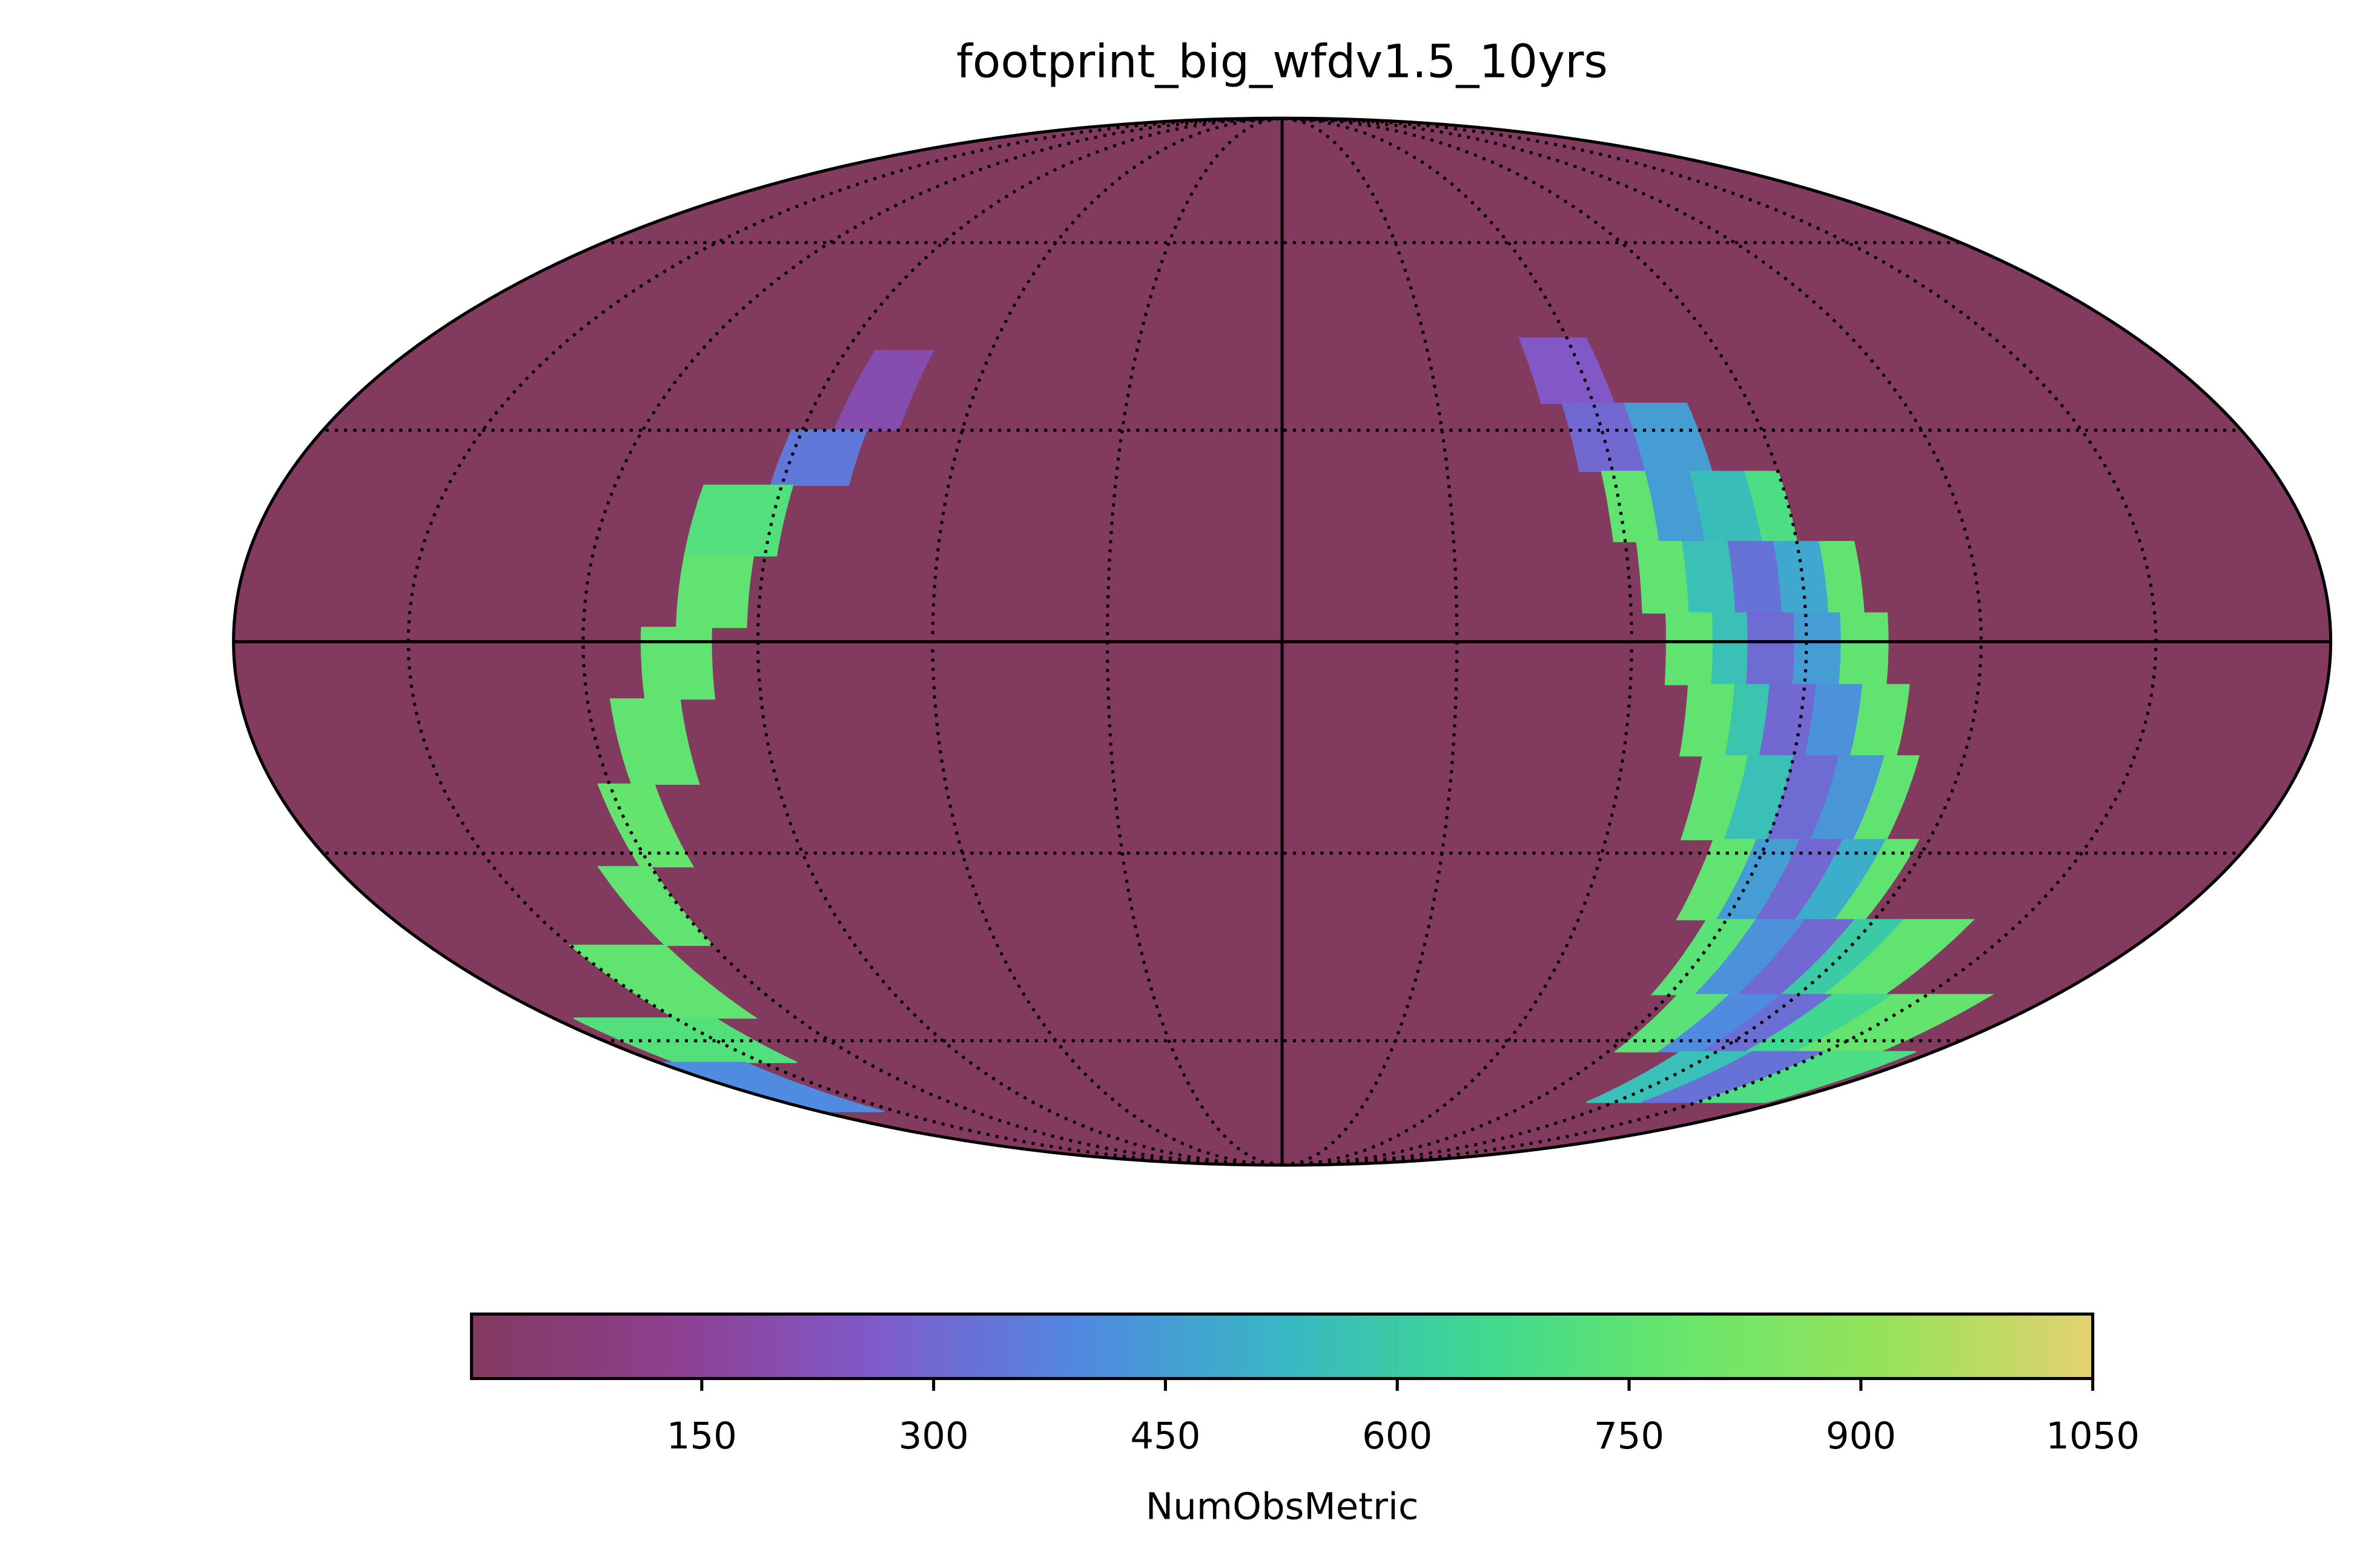 Image resolution: width=2380 pixels, height=1552 pixels. I want to click on colorbar-tick-label: 150, so click(702, 1436).